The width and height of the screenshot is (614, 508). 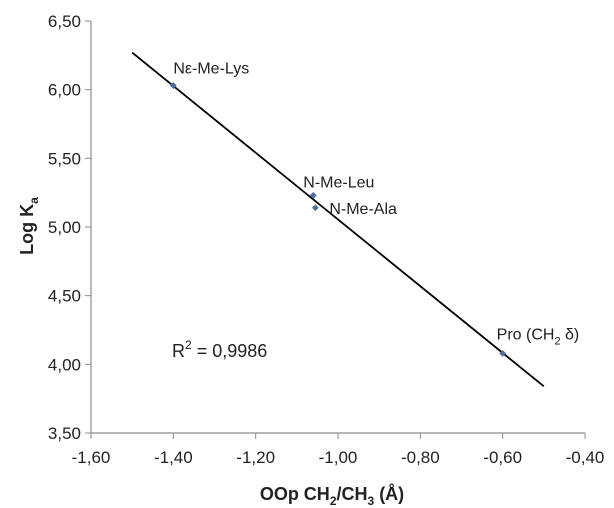 What do you see at coordinates (211, 69) in the screenshot?
I see `point-label: Nε-Me-Lys` at bounding box center [211, 69].